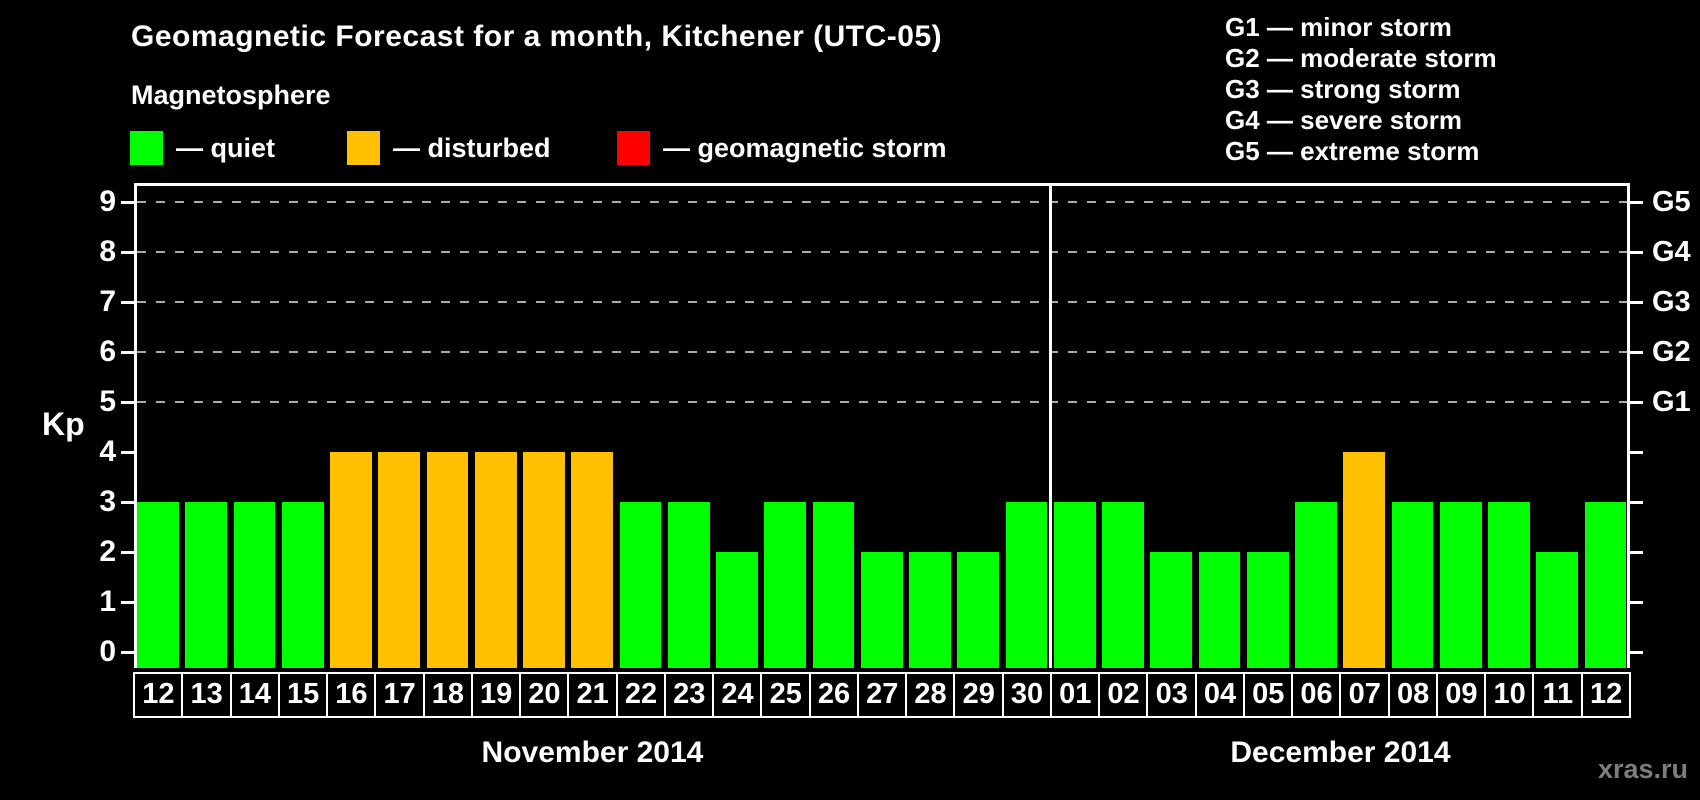 The image size is (1700, 800). I want to click on right-axis-label-g3: G3, so click(1671, 302).